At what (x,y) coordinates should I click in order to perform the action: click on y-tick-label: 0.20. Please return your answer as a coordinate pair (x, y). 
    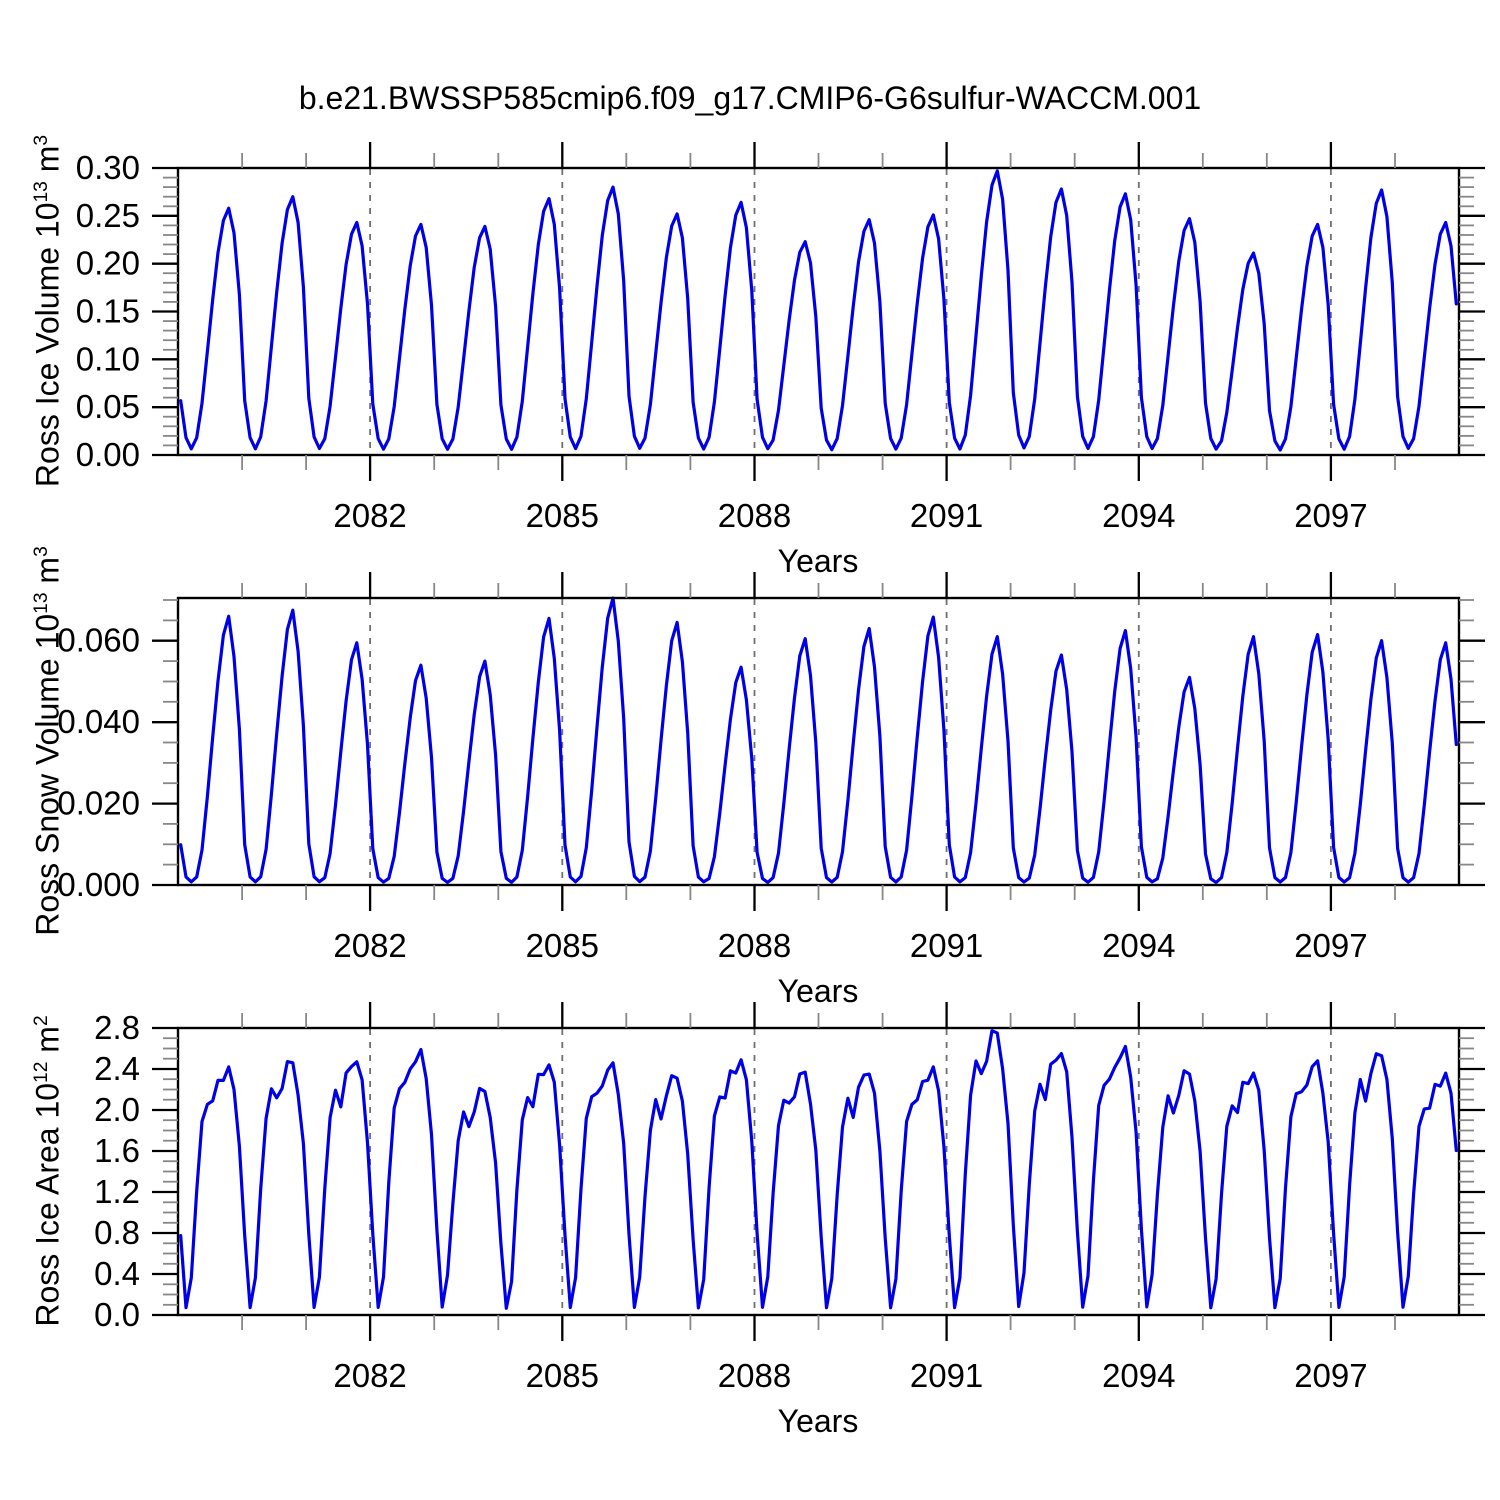
    Looking at the image, I should click on (108, 263).